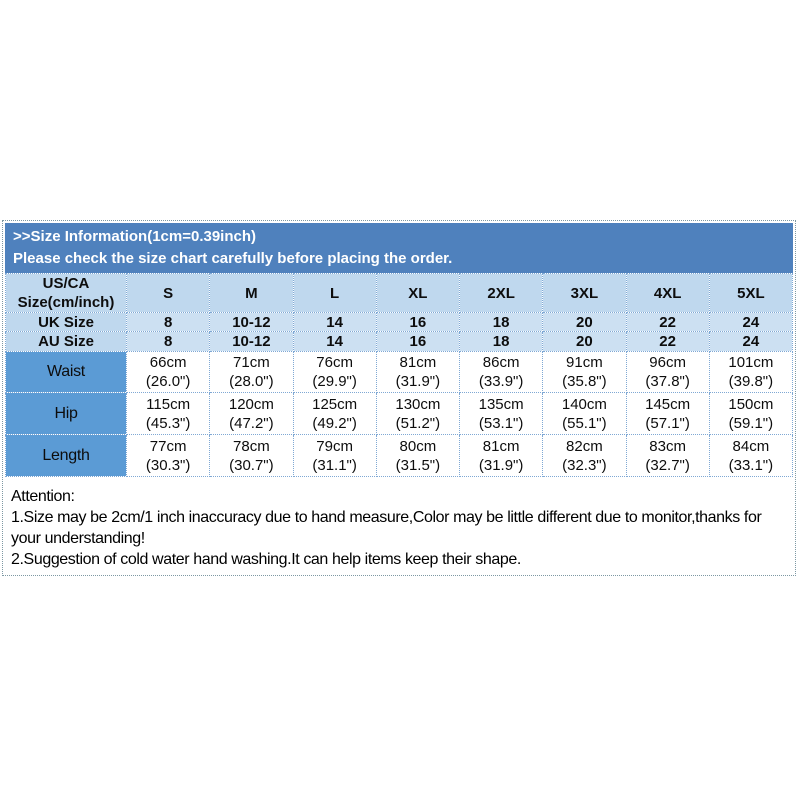 This screenshot has width=800, height=800. Describe the element at coordinates (418, 423) in the screenshot. I see `measure-inch: (51.2")` at that location.